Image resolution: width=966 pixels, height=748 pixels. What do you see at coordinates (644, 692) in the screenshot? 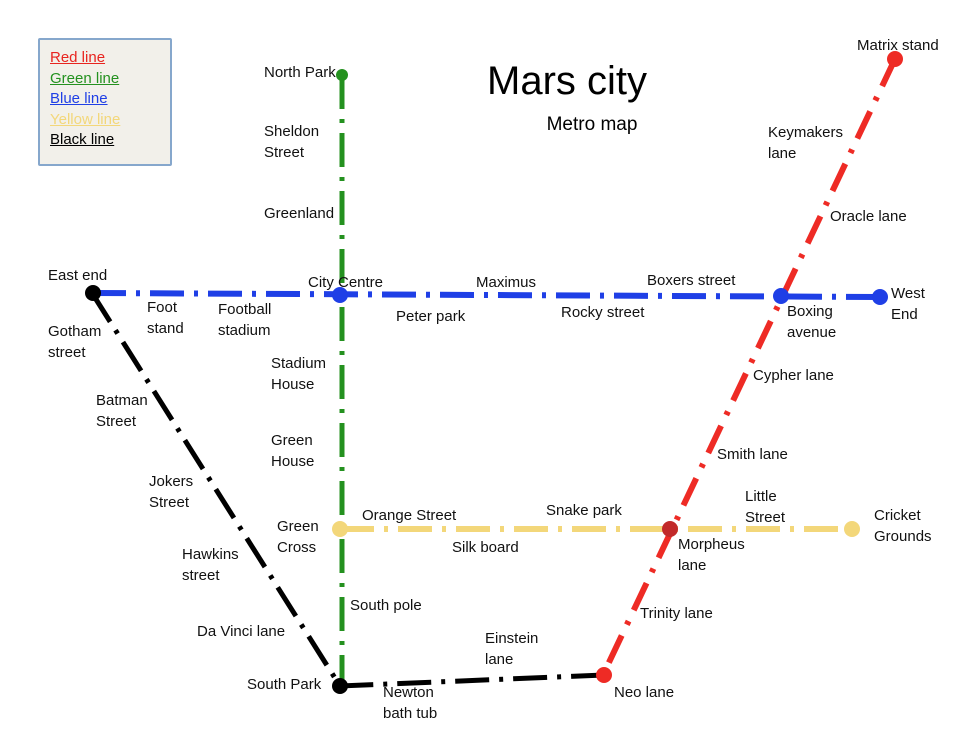
I see `station-label-neo-lane: Neo lane` at bounding box center [644, 692].